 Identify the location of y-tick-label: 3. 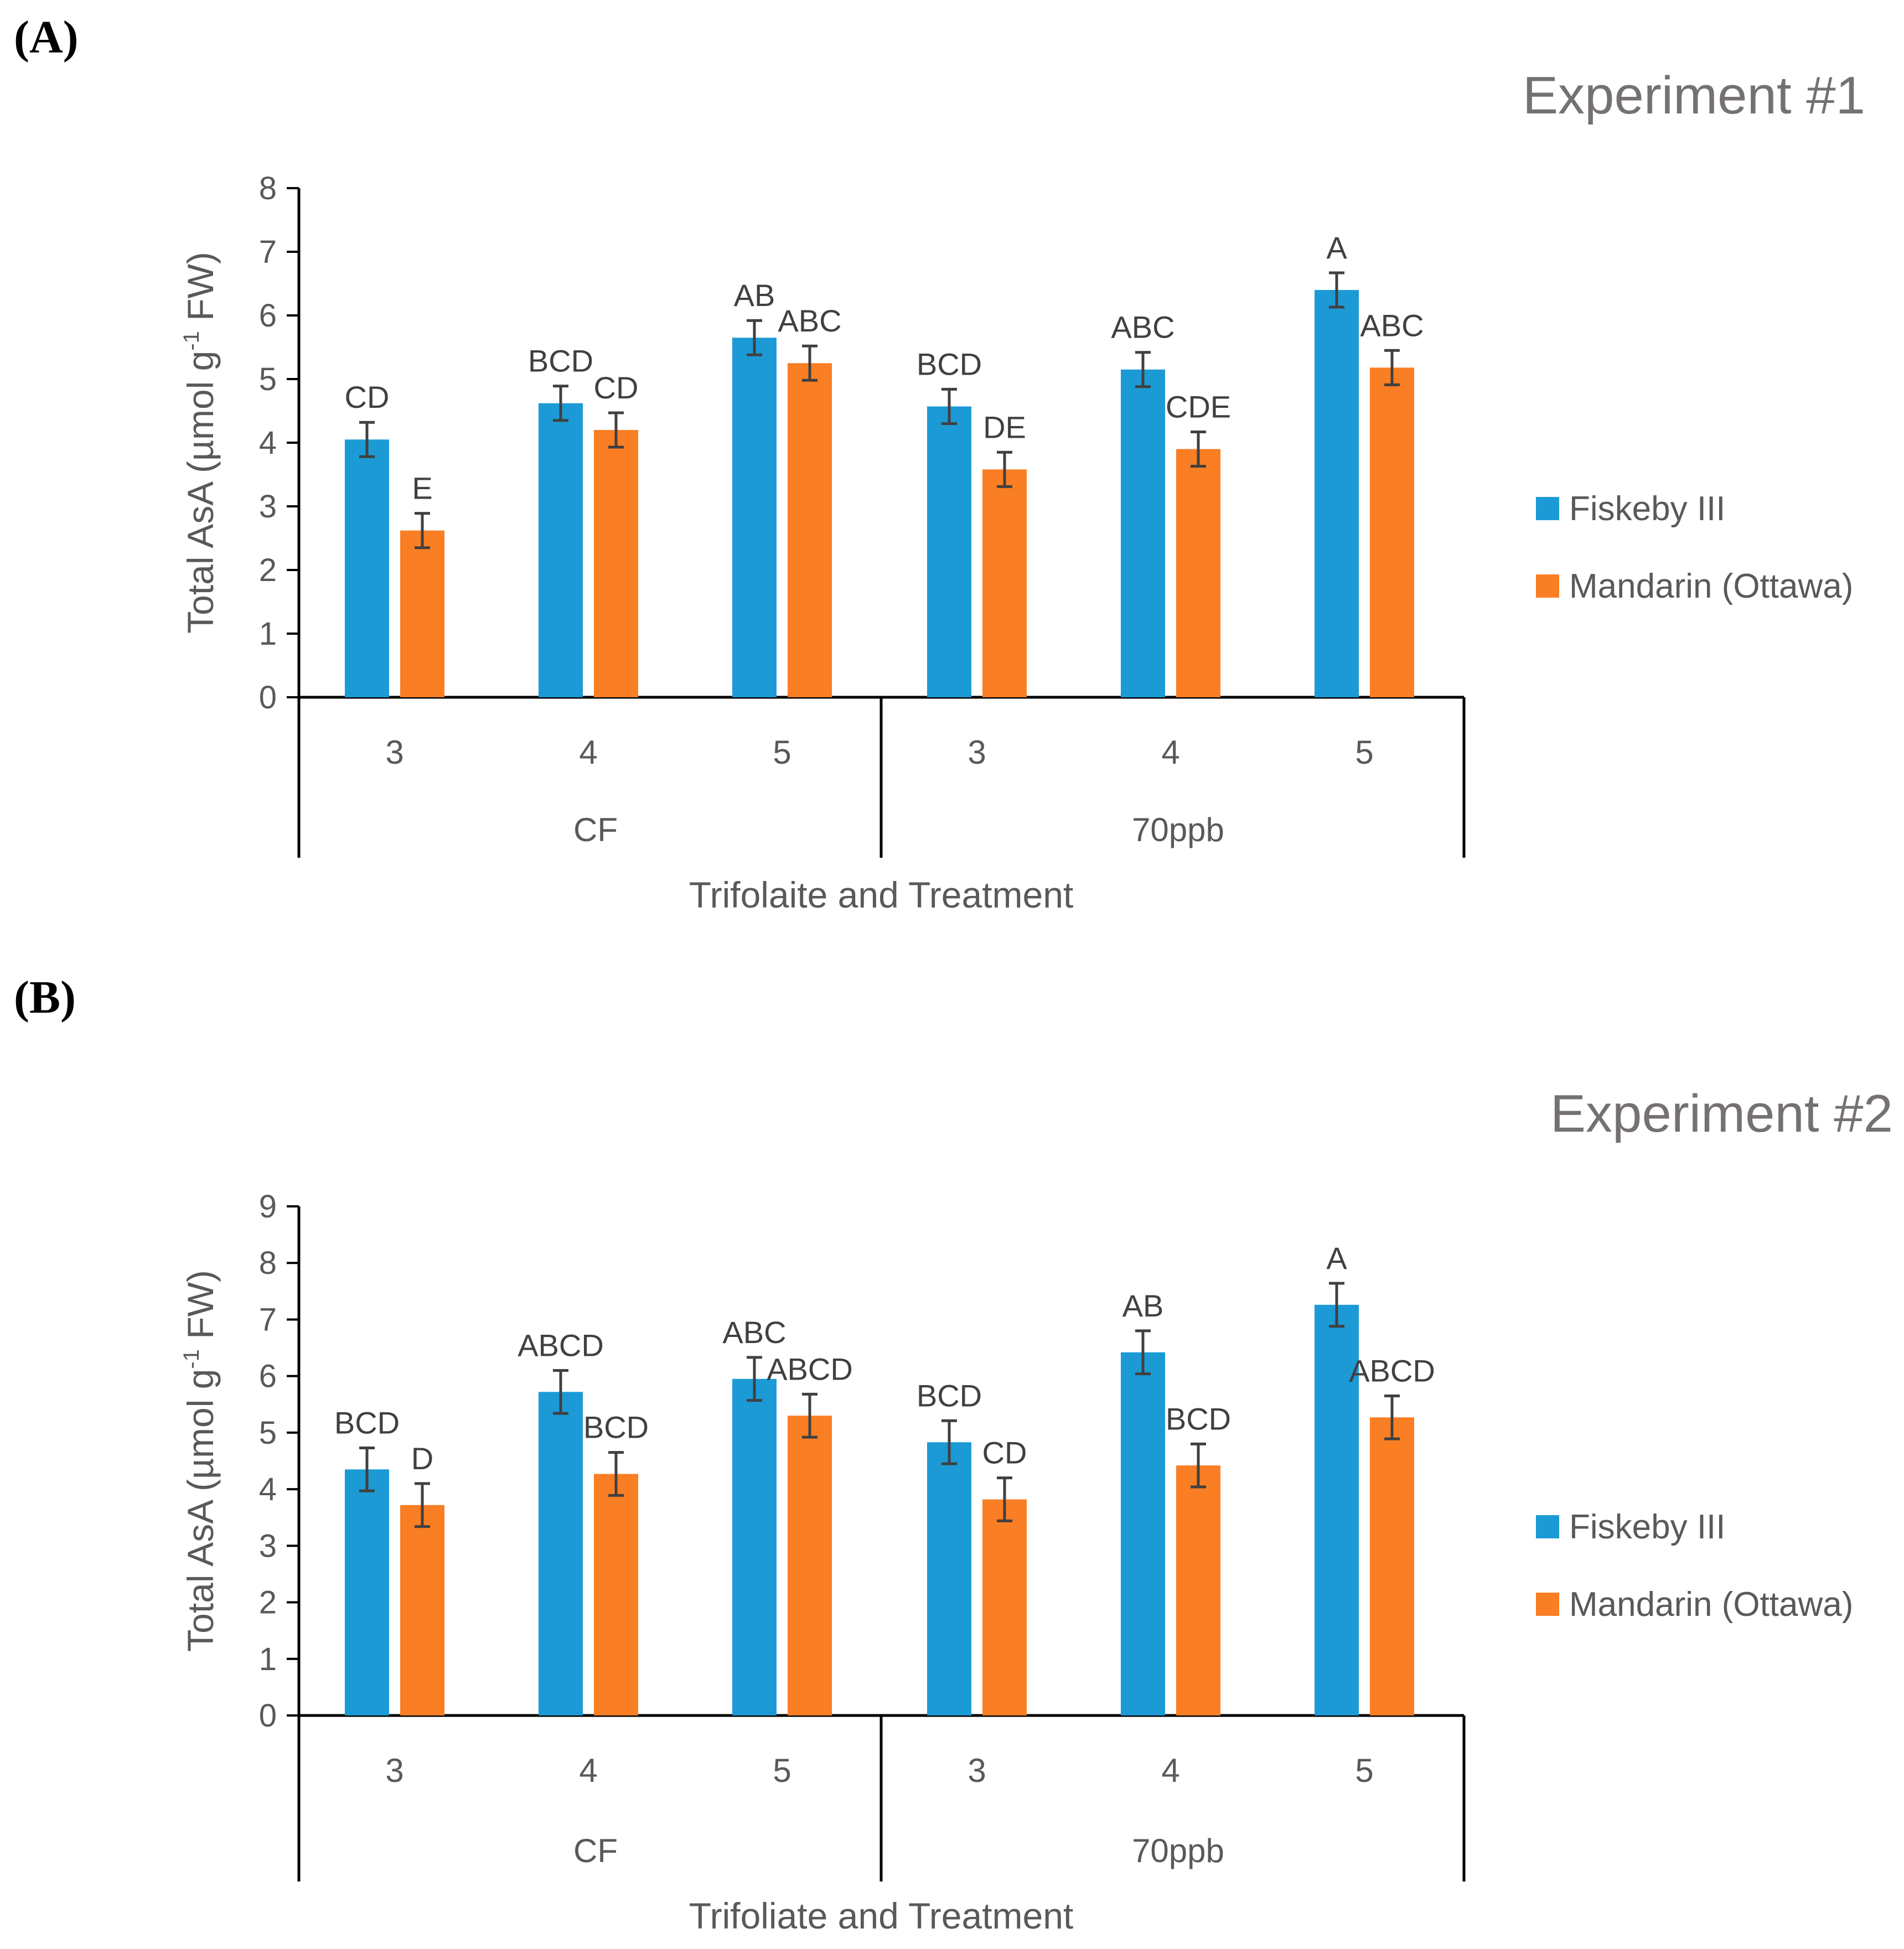
(268, 1546).